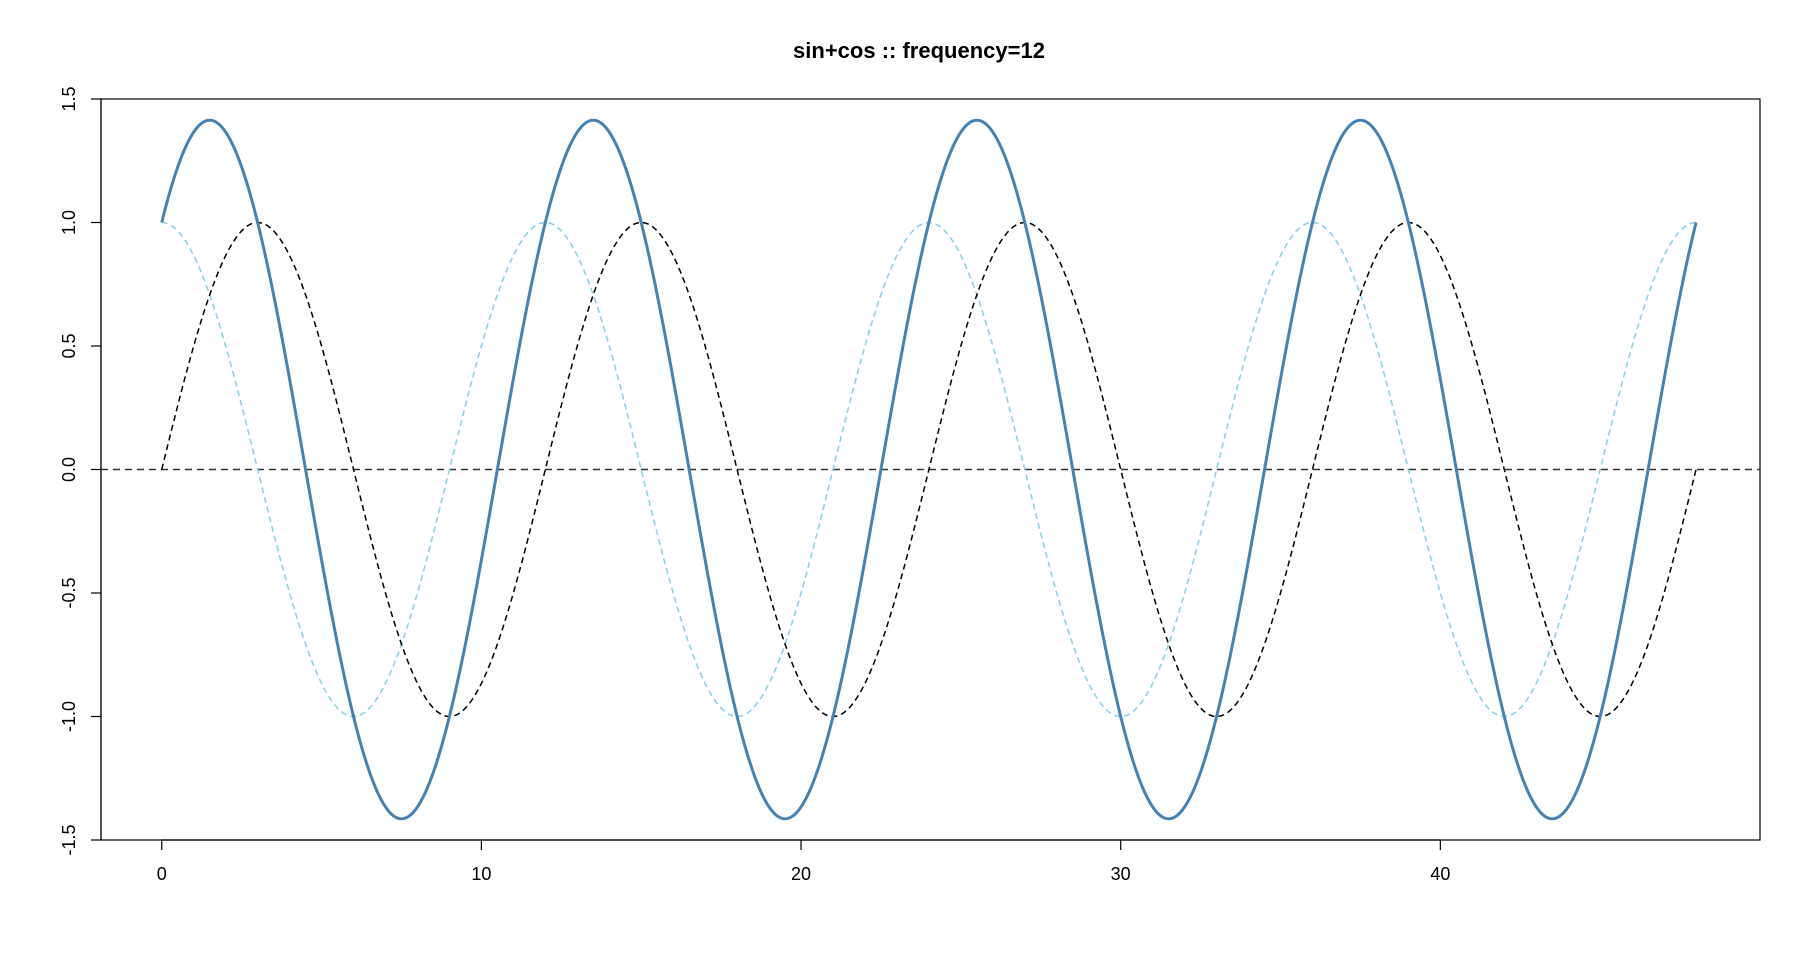 The width and height of the screenshot is (1800, 960). Describe the element at coordinates (1121, 874) in the screenshot. I see `x-tick-label: 30` at that location.